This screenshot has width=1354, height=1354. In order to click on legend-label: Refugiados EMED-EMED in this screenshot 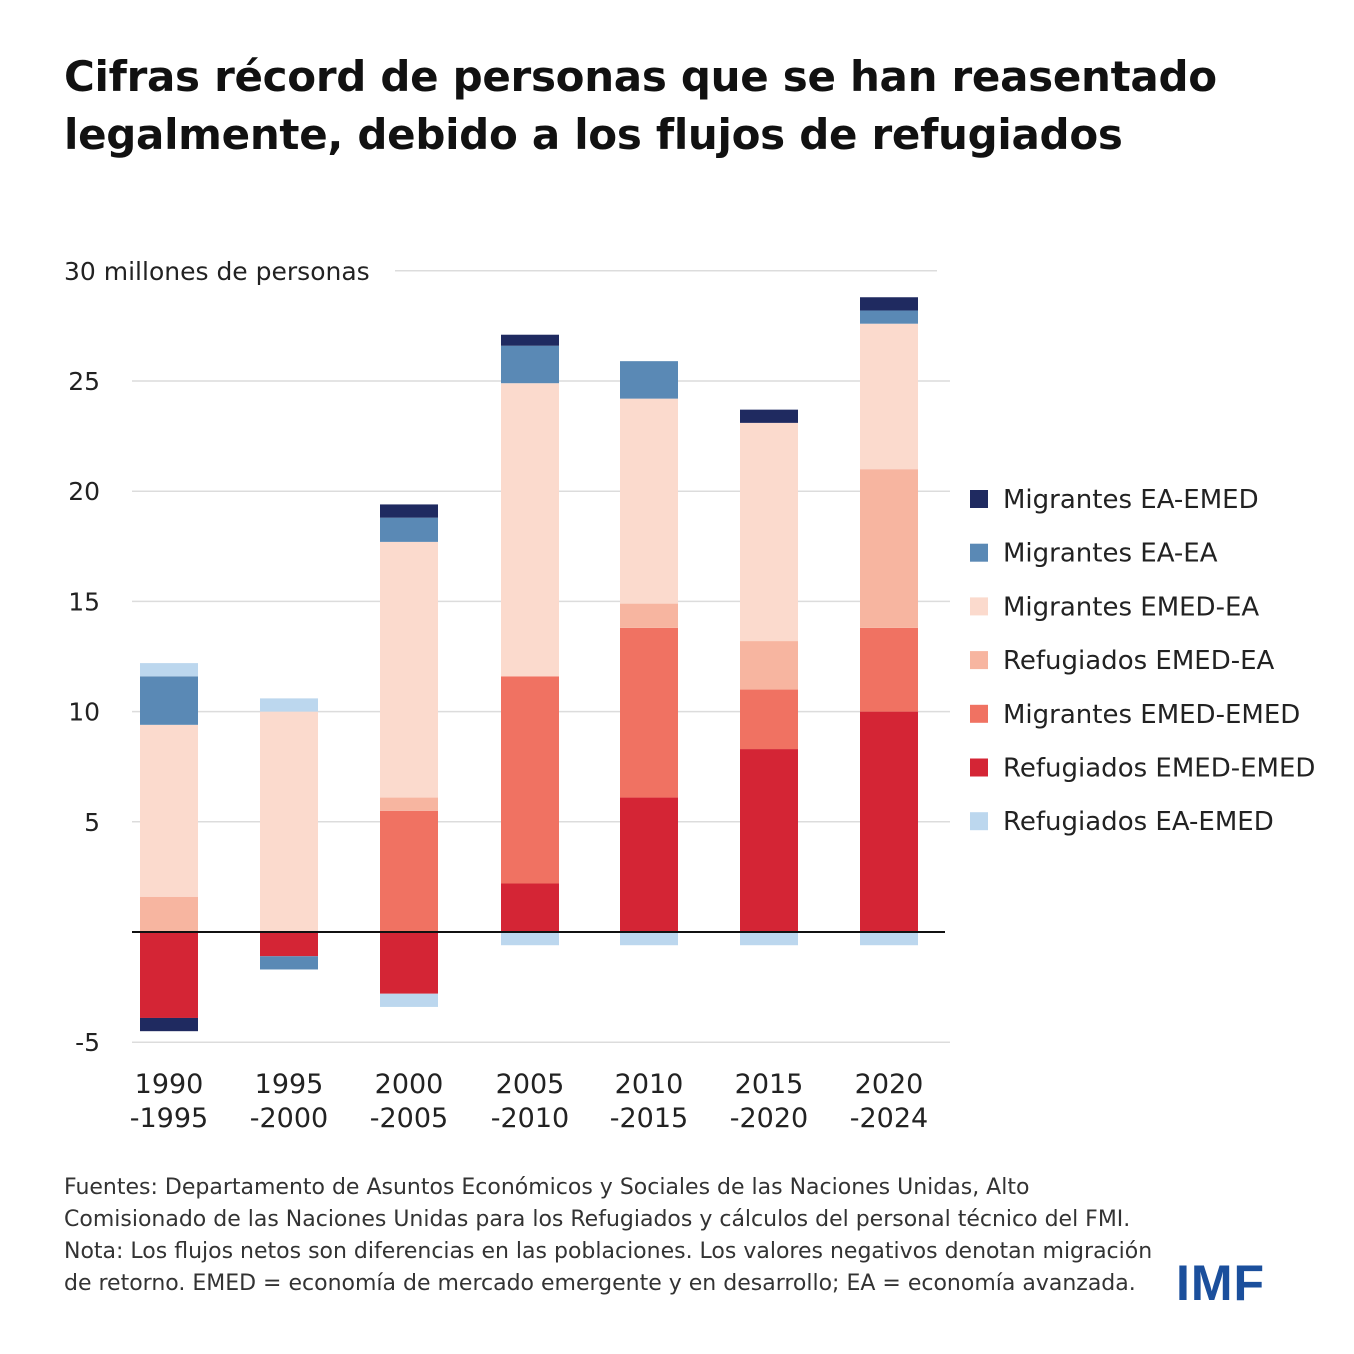, I will do `click(1159, 769)`.